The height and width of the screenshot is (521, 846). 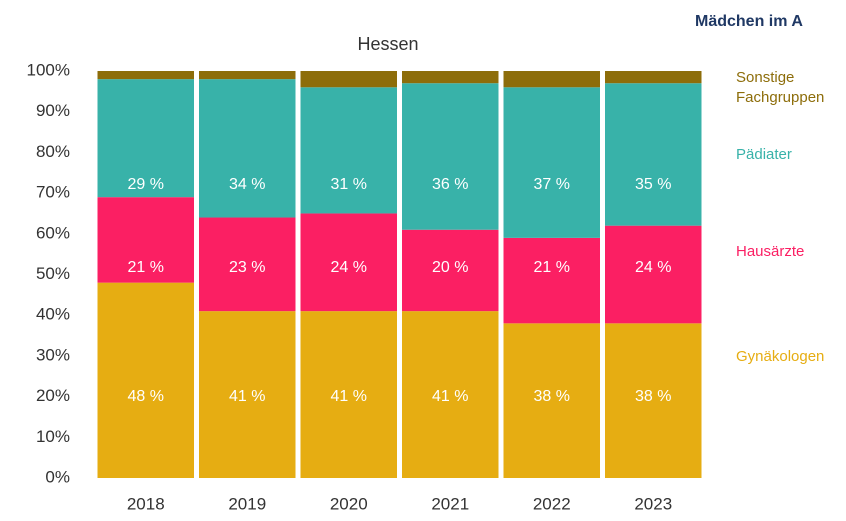 I want to click on x-tick-label: 2022, so click(x=552, y=503).